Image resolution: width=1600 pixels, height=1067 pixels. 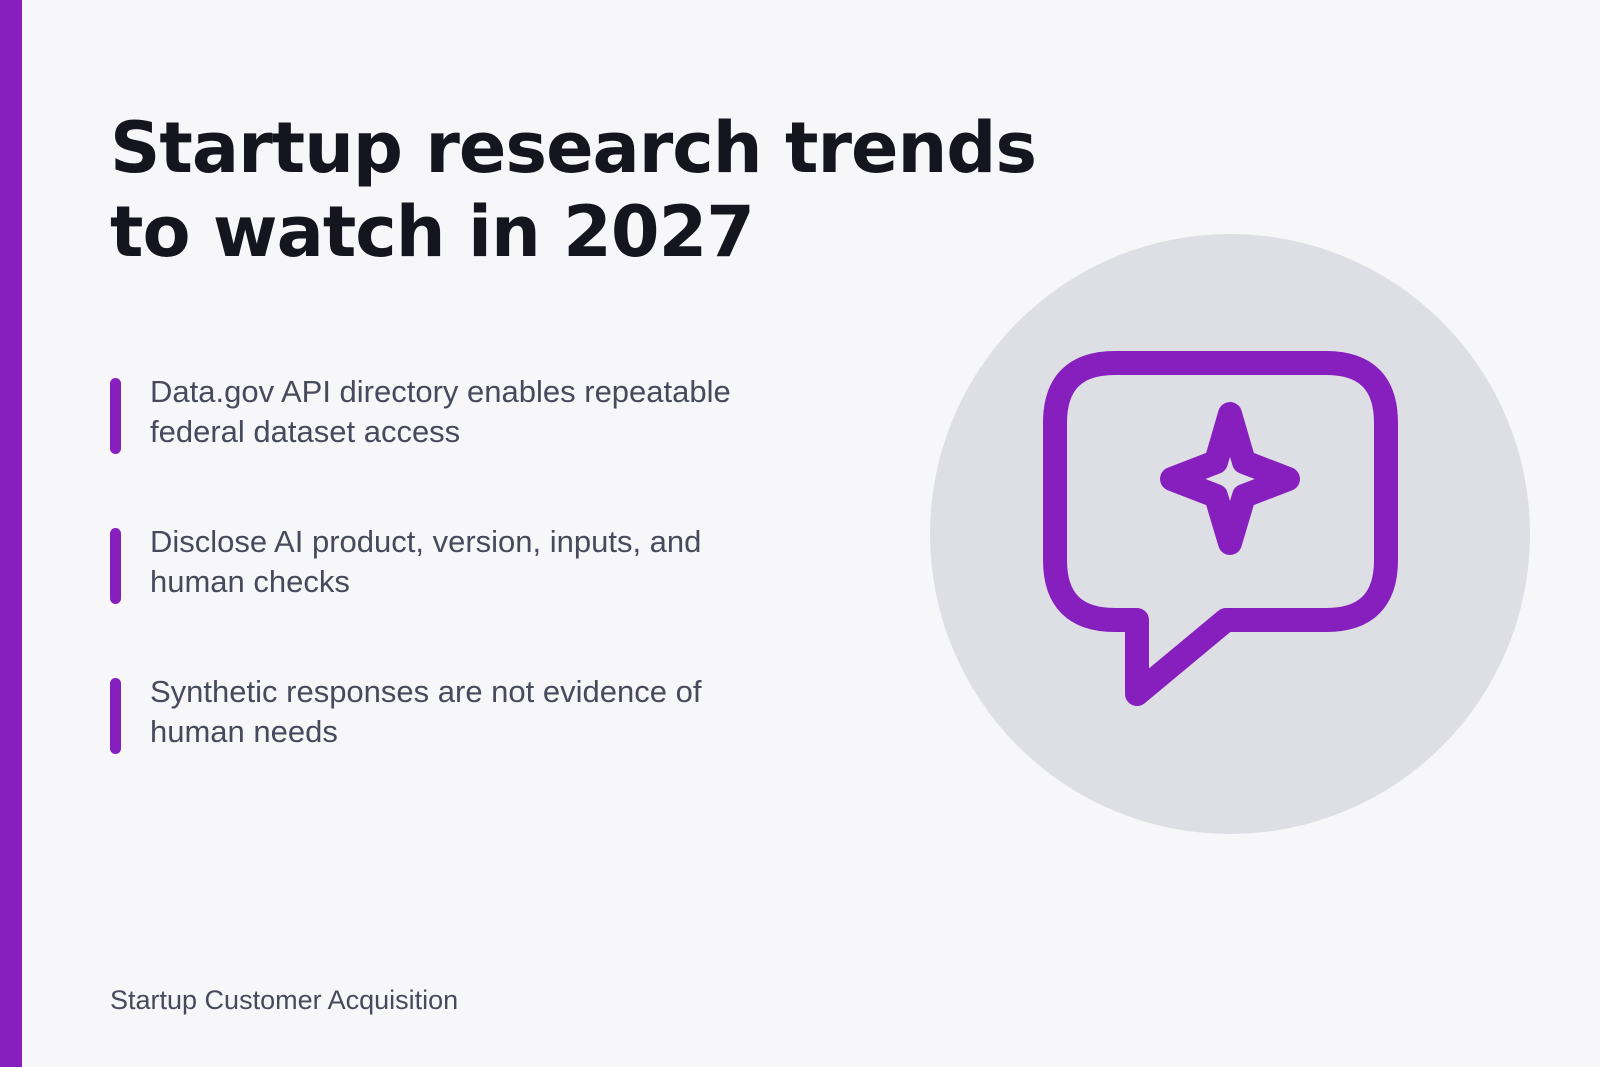 I want to click on chat-bubble-outline, so click(x=1220, y=528).